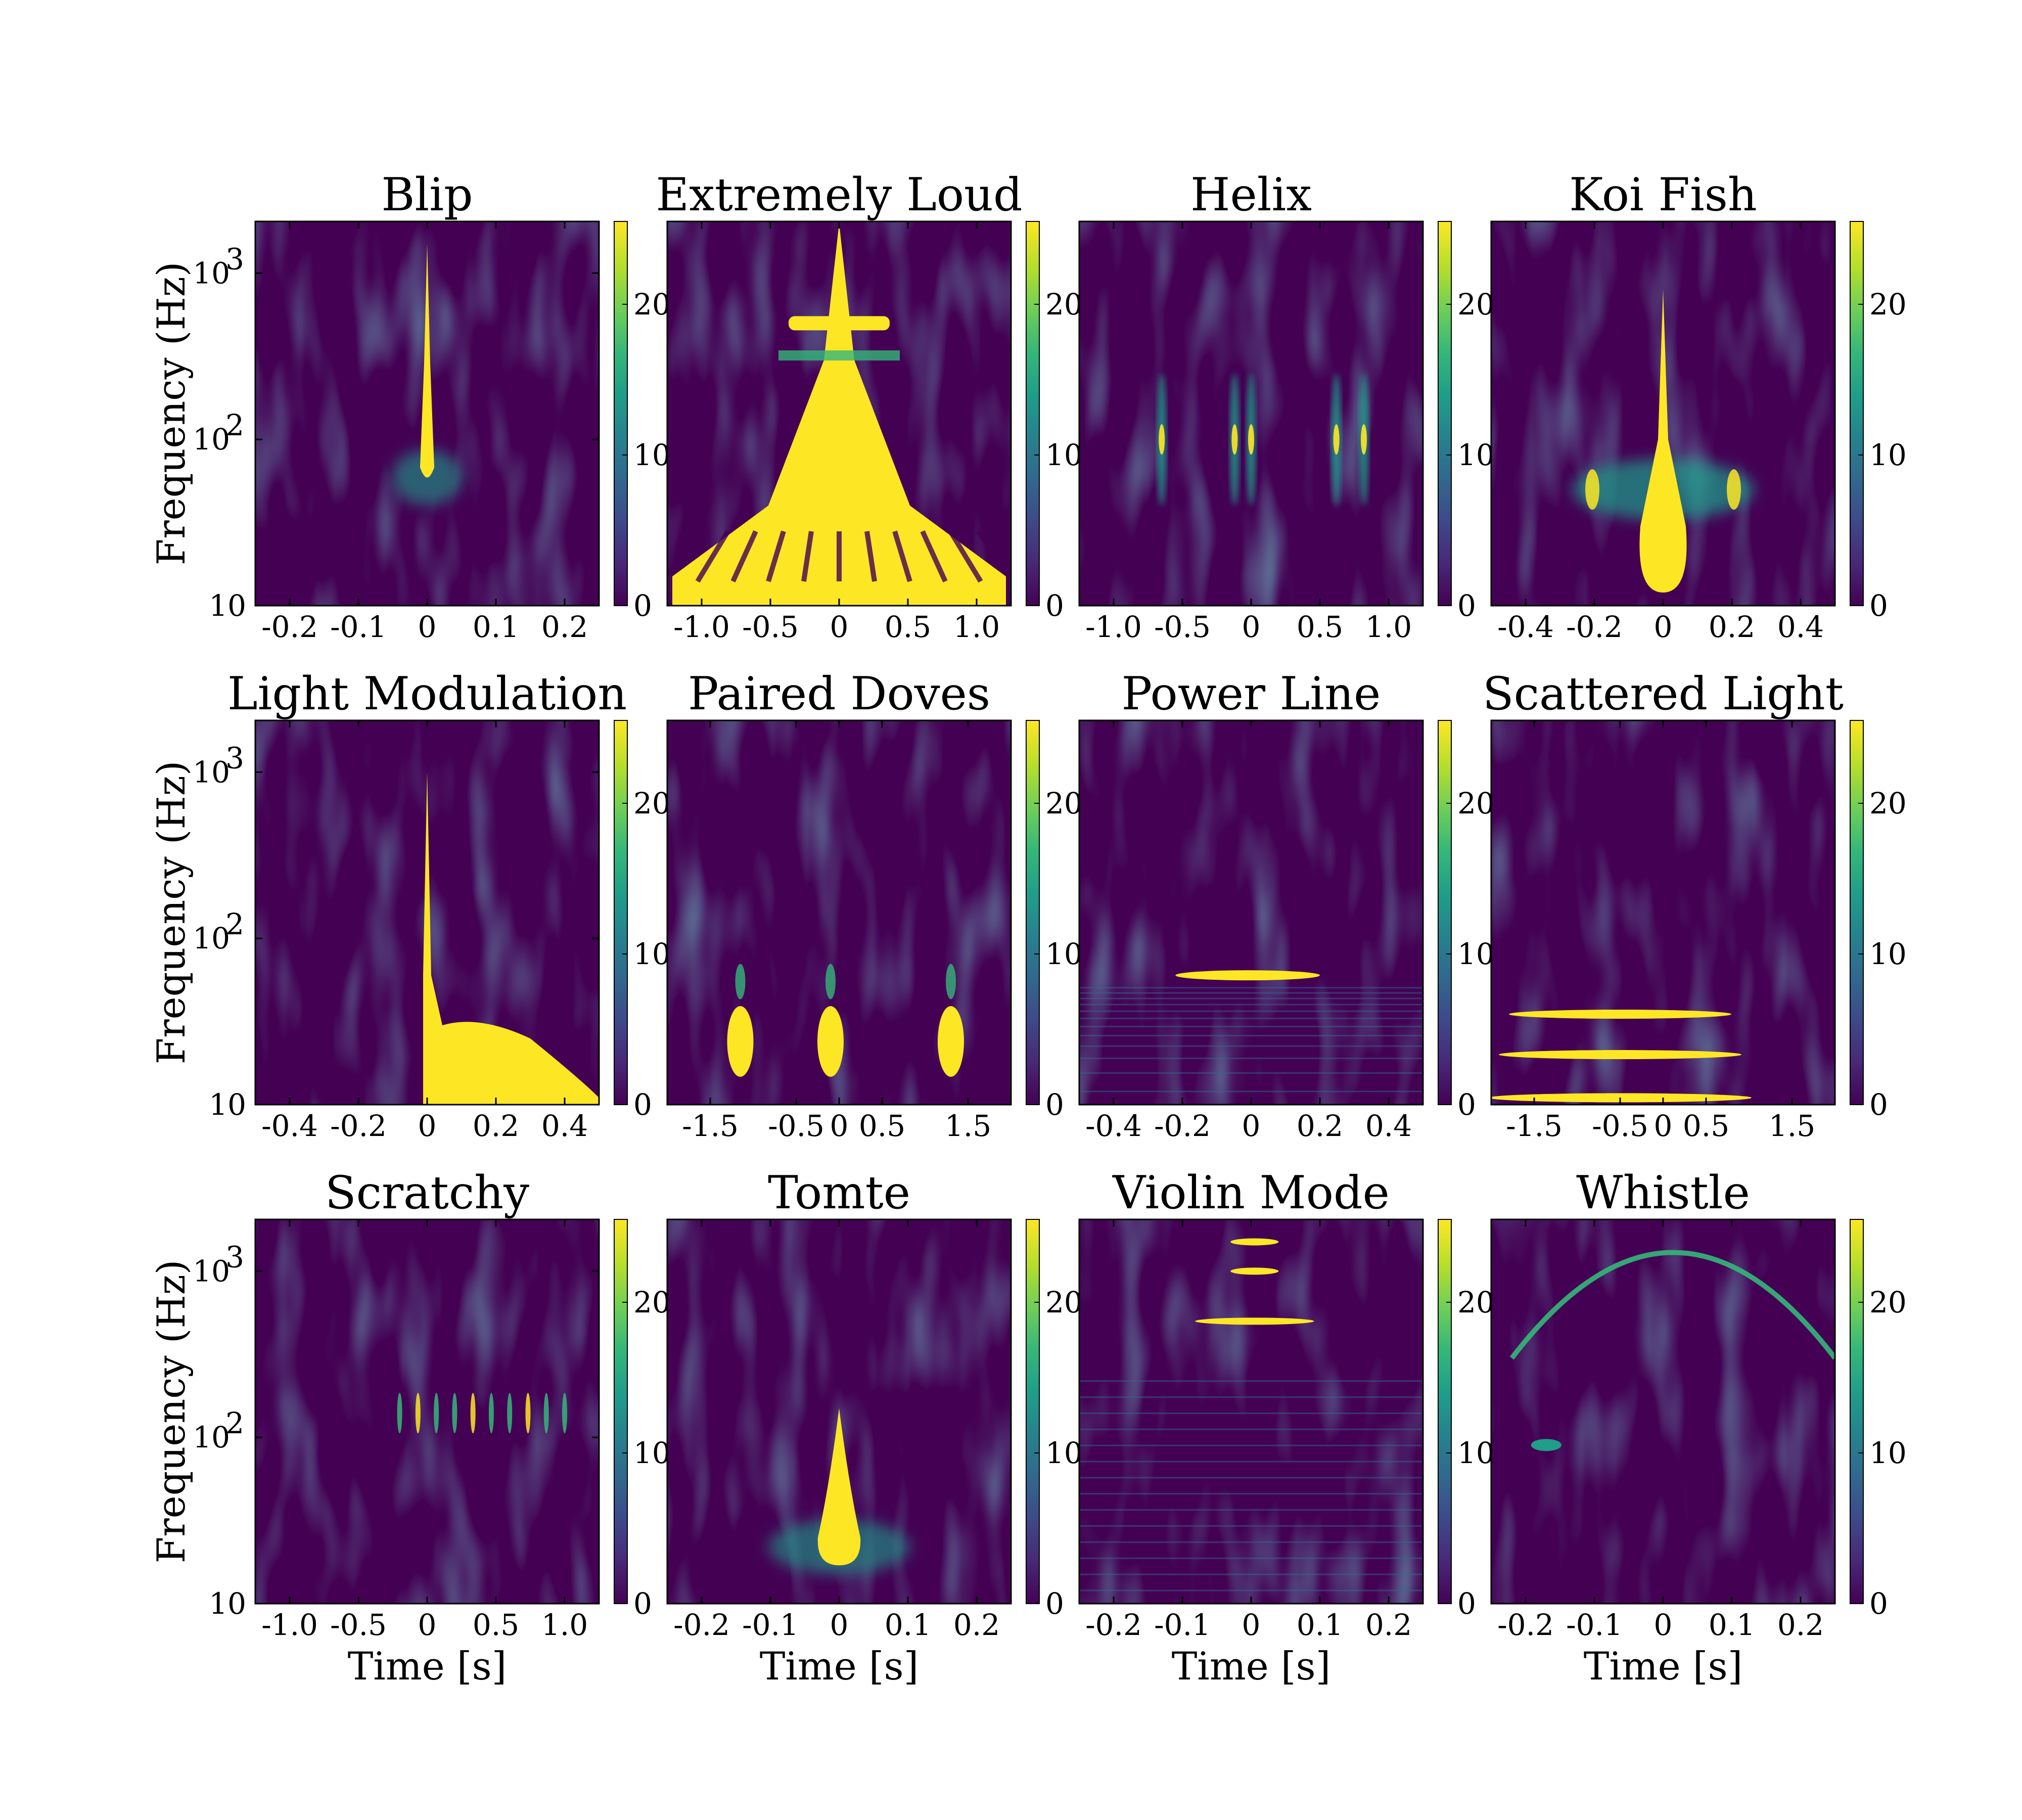 The width and height of the screenshot is (2022, 1820). I want to click on panel-title: Koi Fish, so click(1663, 194).